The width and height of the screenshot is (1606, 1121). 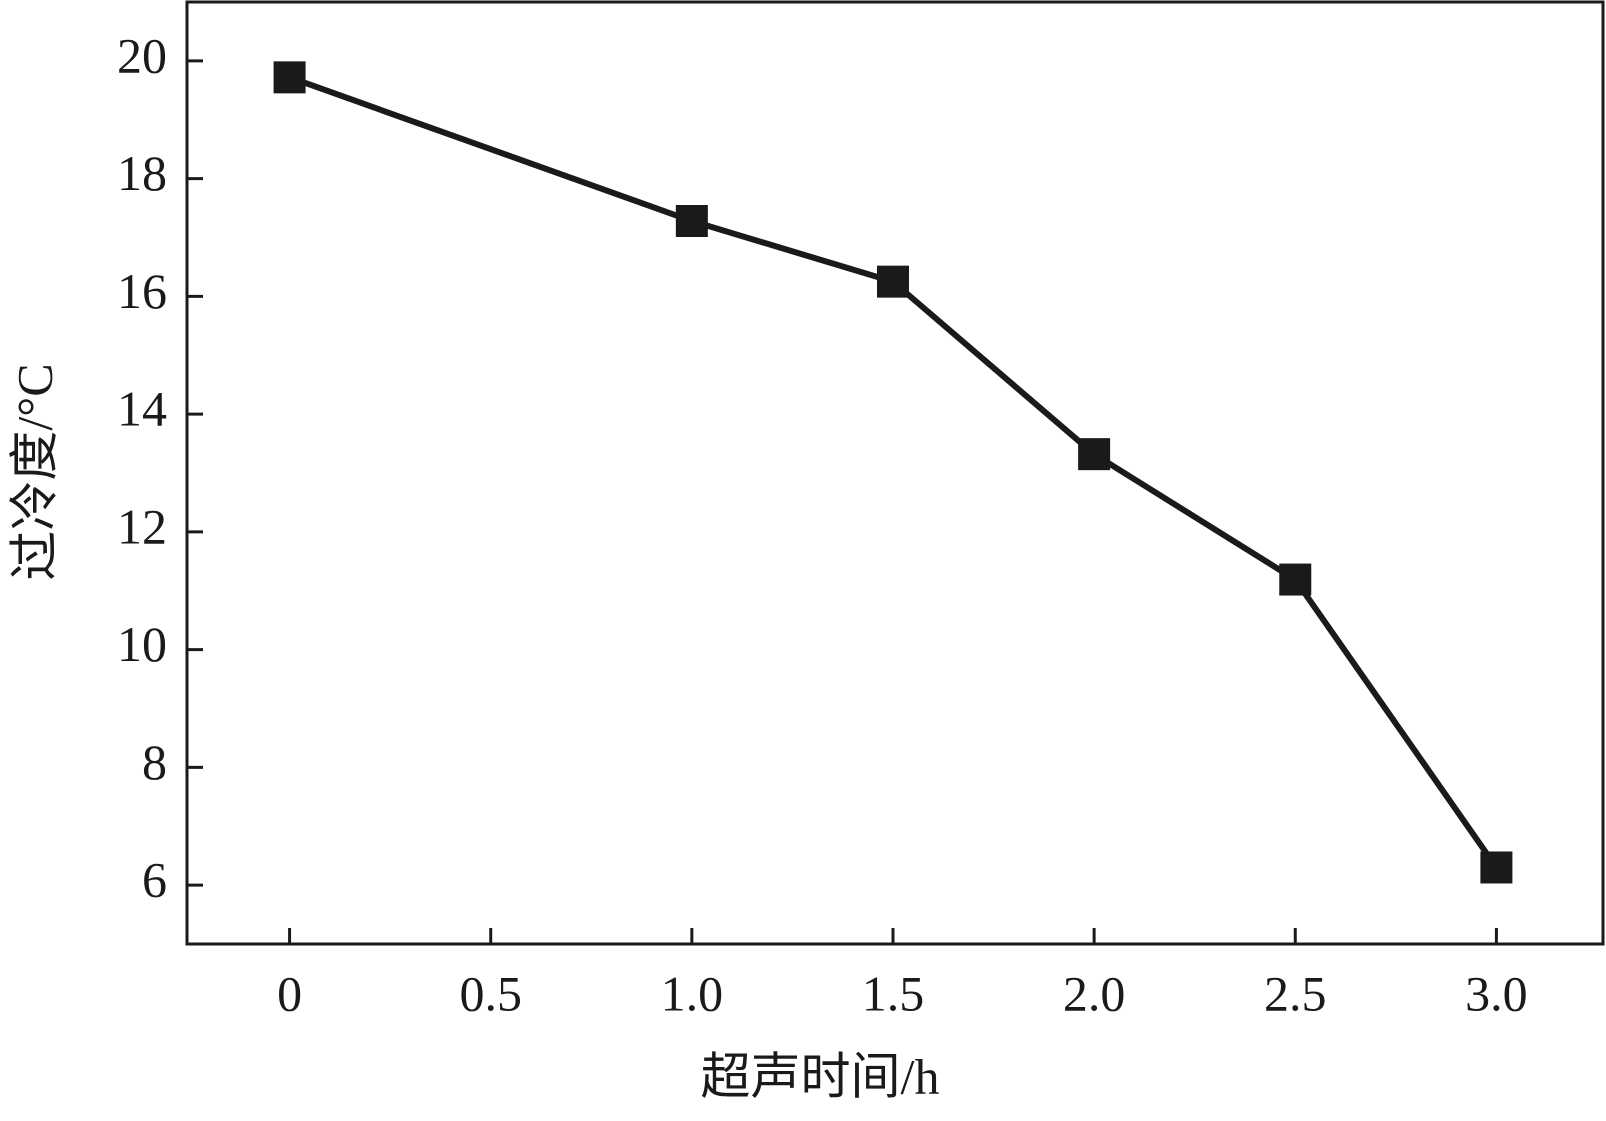 What do you see at coordinates (142, 173) in the screenshot?
I see `y-tick-label: 18` at bounding box center [142, 173].